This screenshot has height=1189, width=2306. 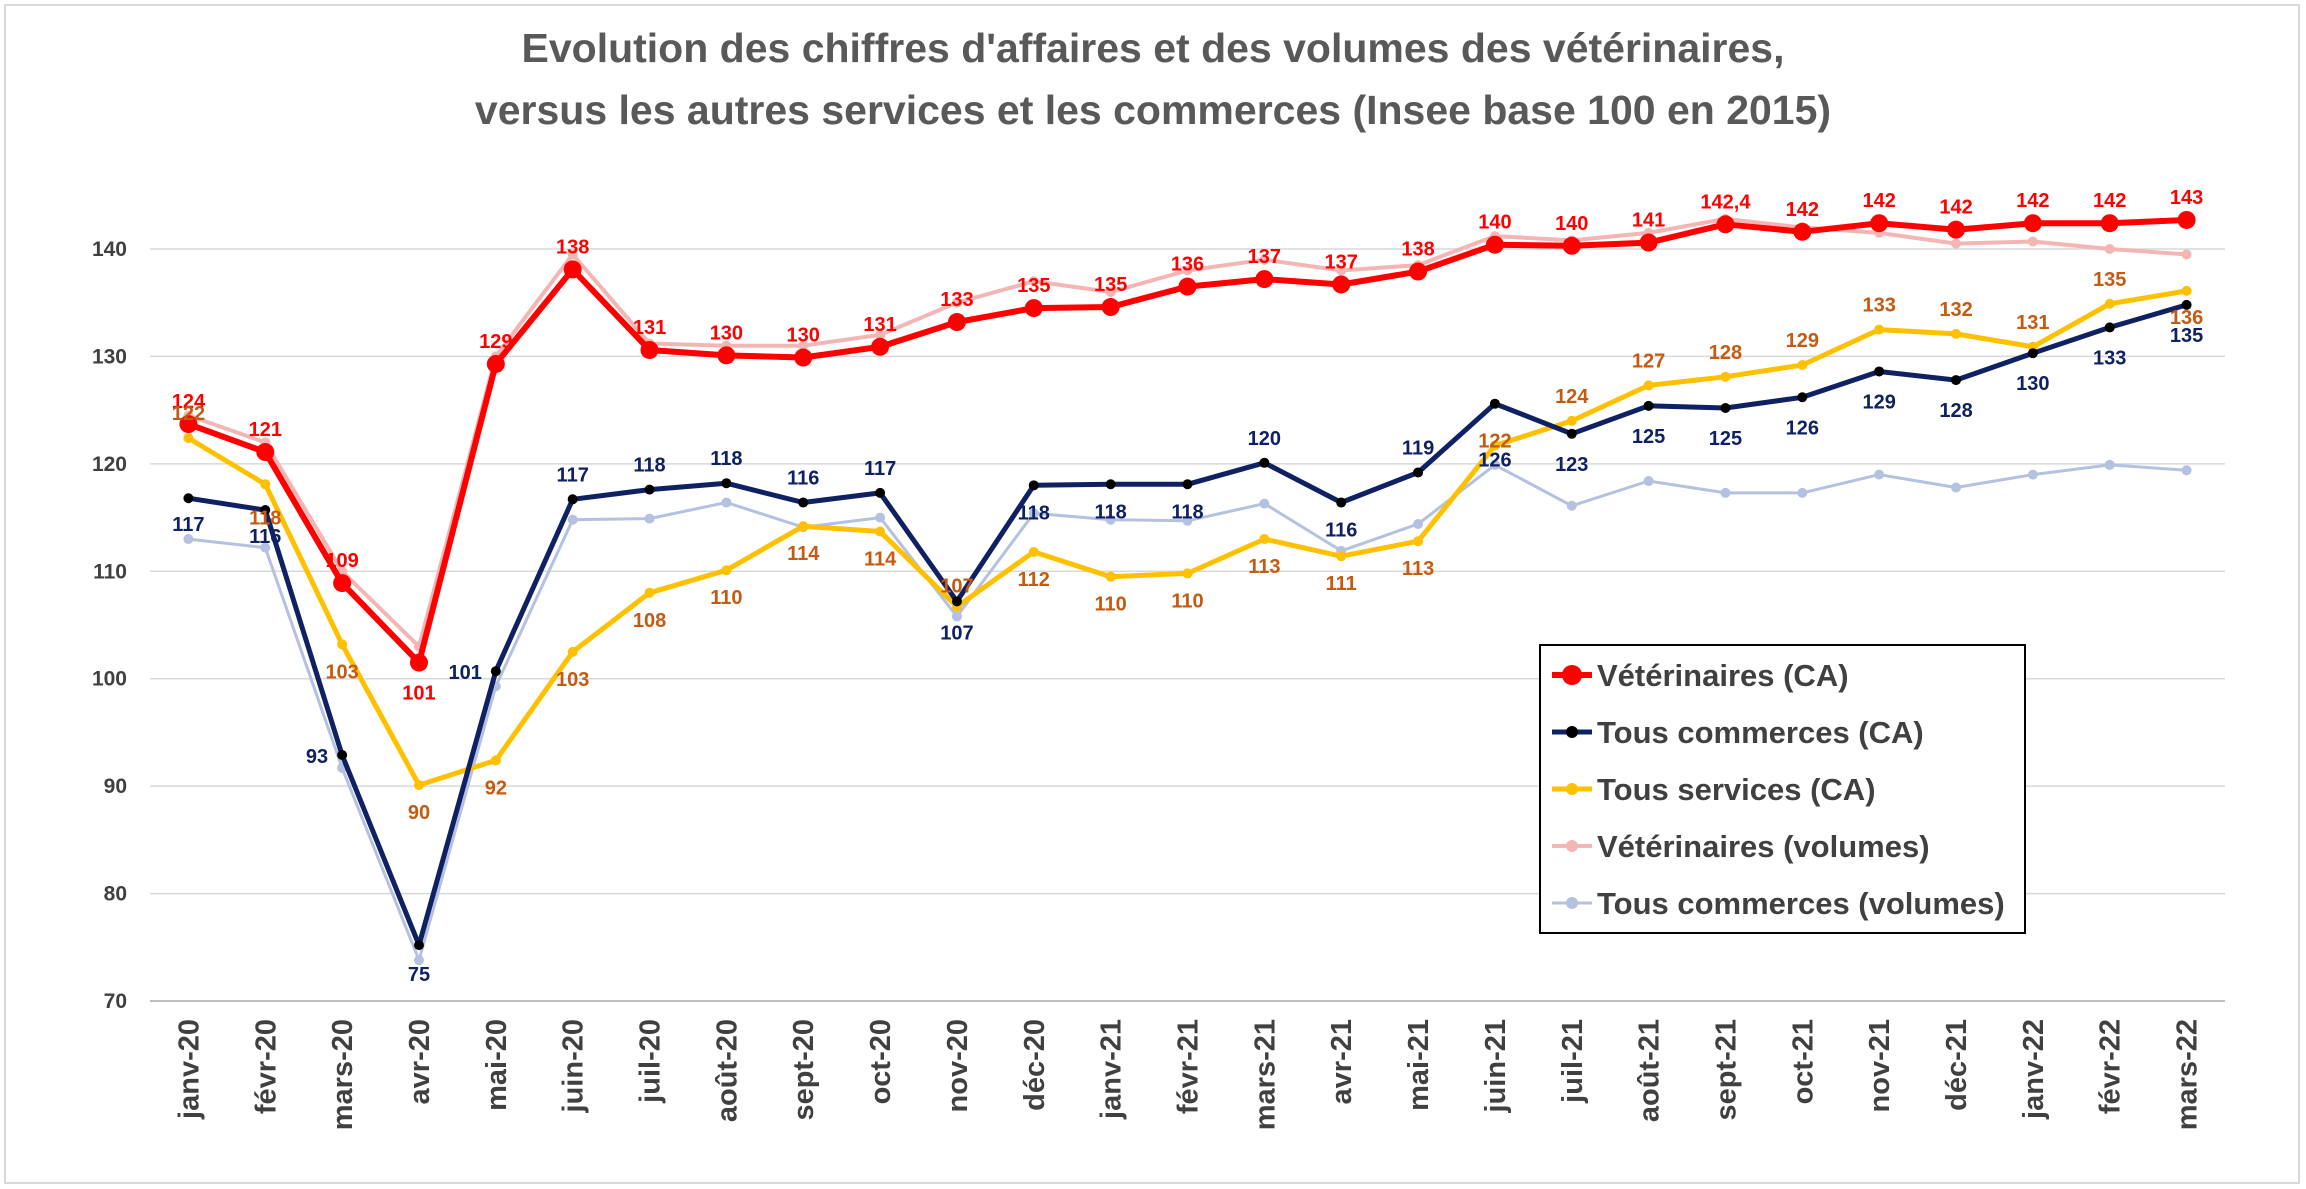 I want to click on data-label-com-ca: 133, so click(x=2109, y=358).